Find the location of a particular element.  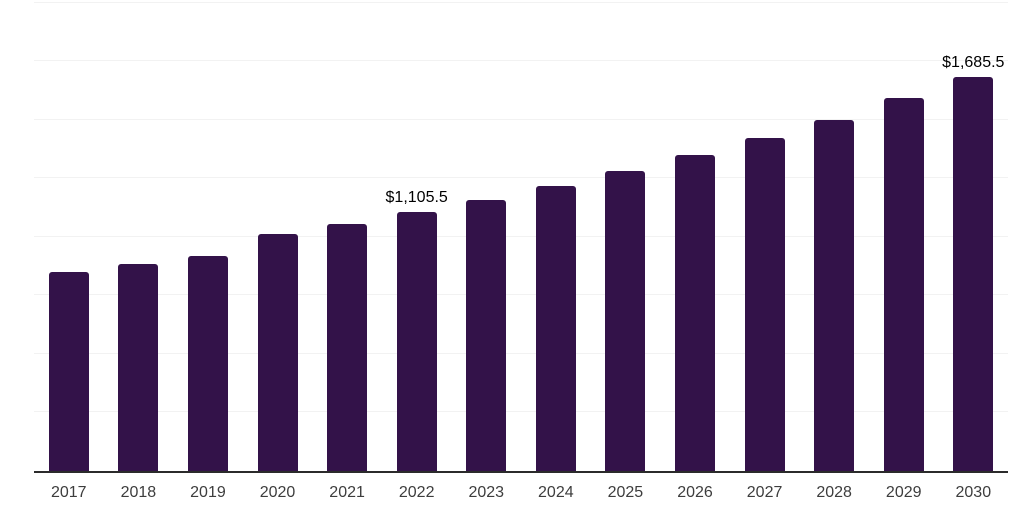

bar-slot-2026 is located at coordinates (695, 237).